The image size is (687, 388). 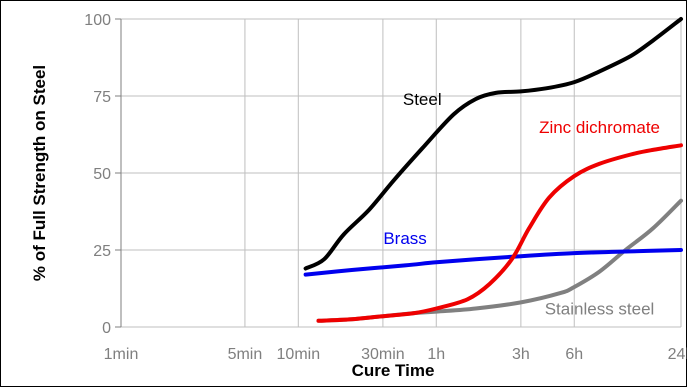 I want to click on x-tick-label: 24h, so click(x=677, y=354).